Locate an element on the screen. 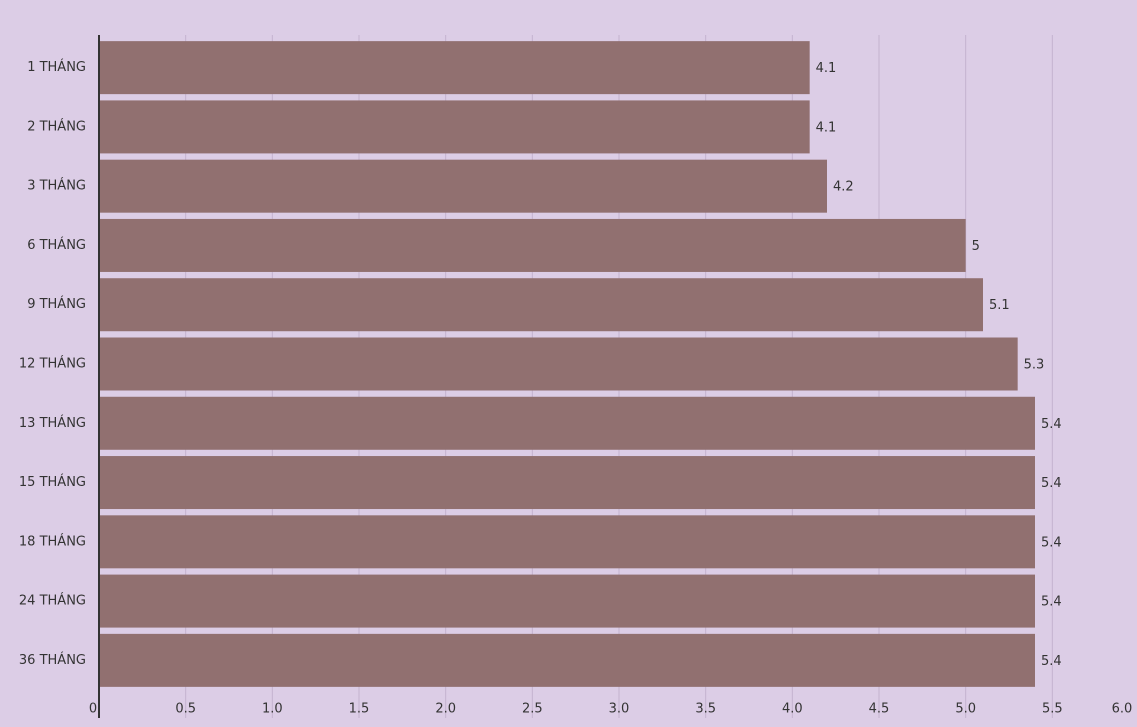 This screenshot has height=727, width=1137. y-tick-label: 12 THÁNG is located at coordinates (52, 364).